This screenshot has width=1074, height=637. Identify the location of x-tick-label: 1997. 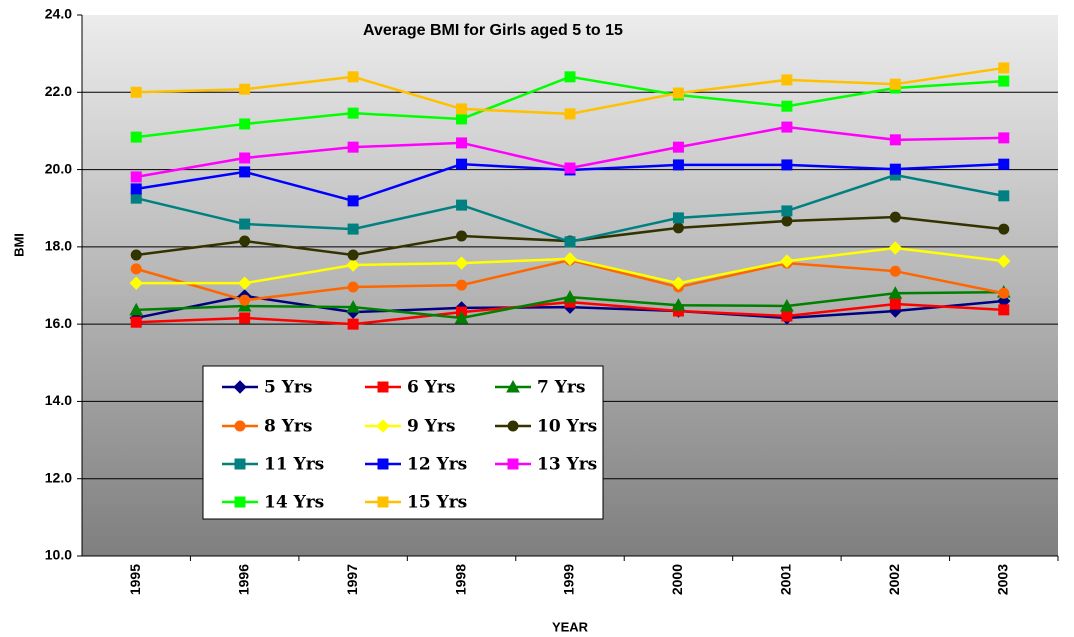
(352, 579).